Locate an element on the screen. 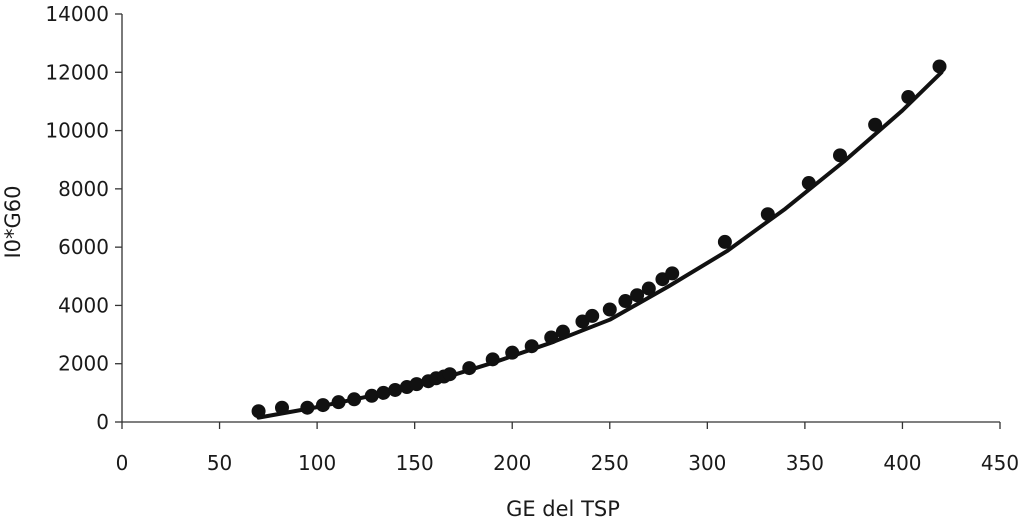 Image resolution: width=1024 pixels, height=522 pixels. x-tick-label: 0 is located at coordinates (122, 463).